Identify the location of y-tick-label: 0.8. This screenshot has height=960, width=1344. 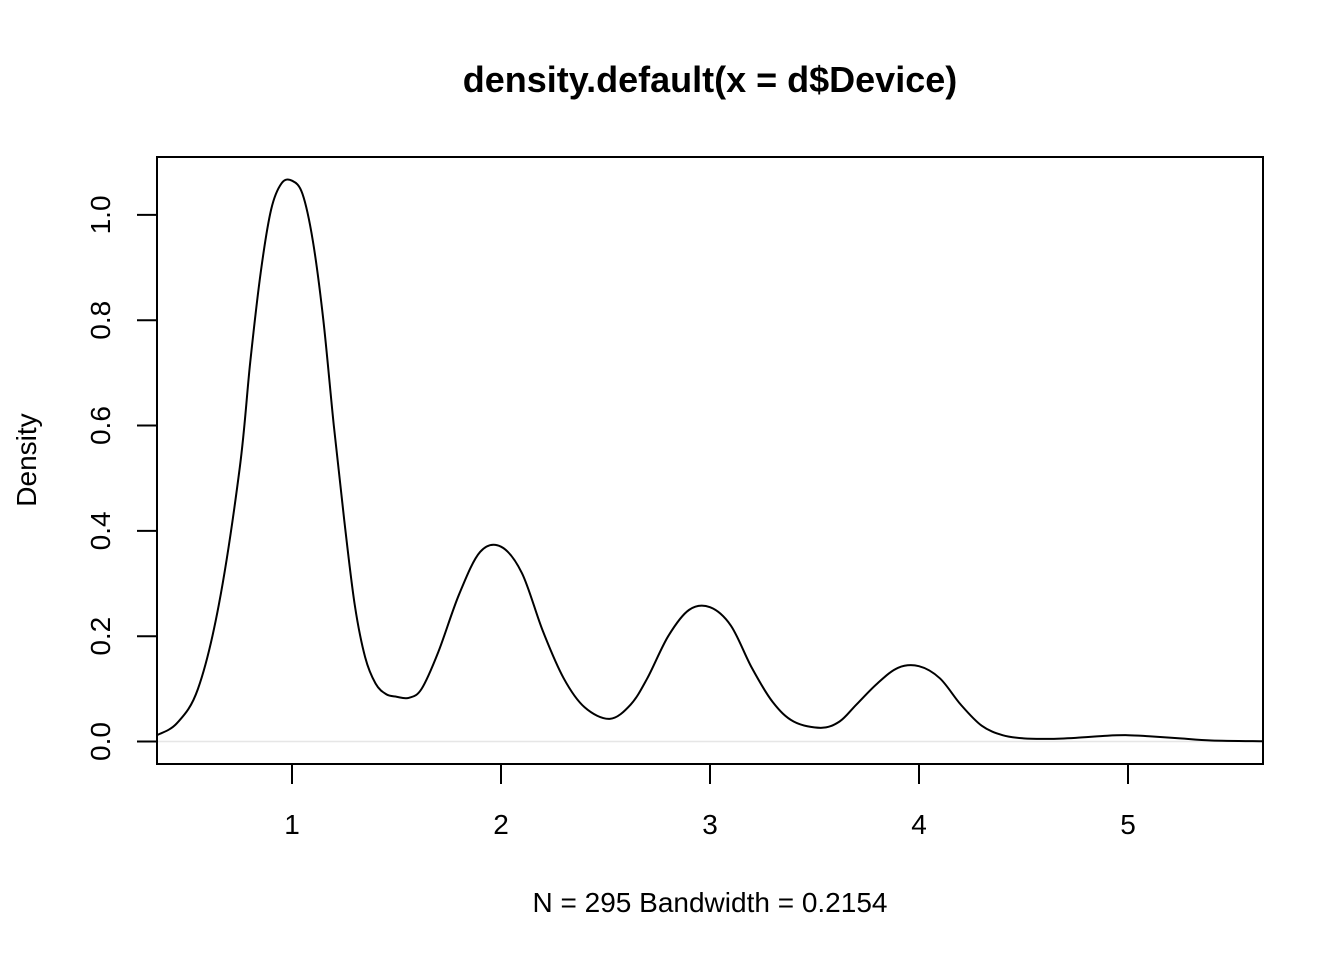
(100, 320).